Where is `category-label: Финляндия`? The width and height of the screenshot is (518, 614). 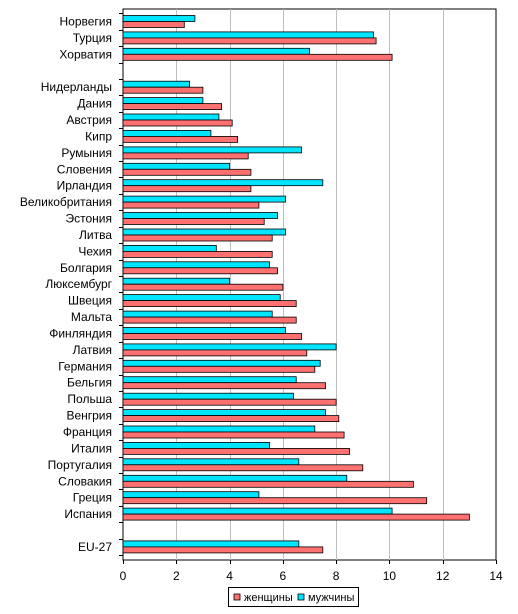 category-label: Финляндия is located at coordinates (80, 333).